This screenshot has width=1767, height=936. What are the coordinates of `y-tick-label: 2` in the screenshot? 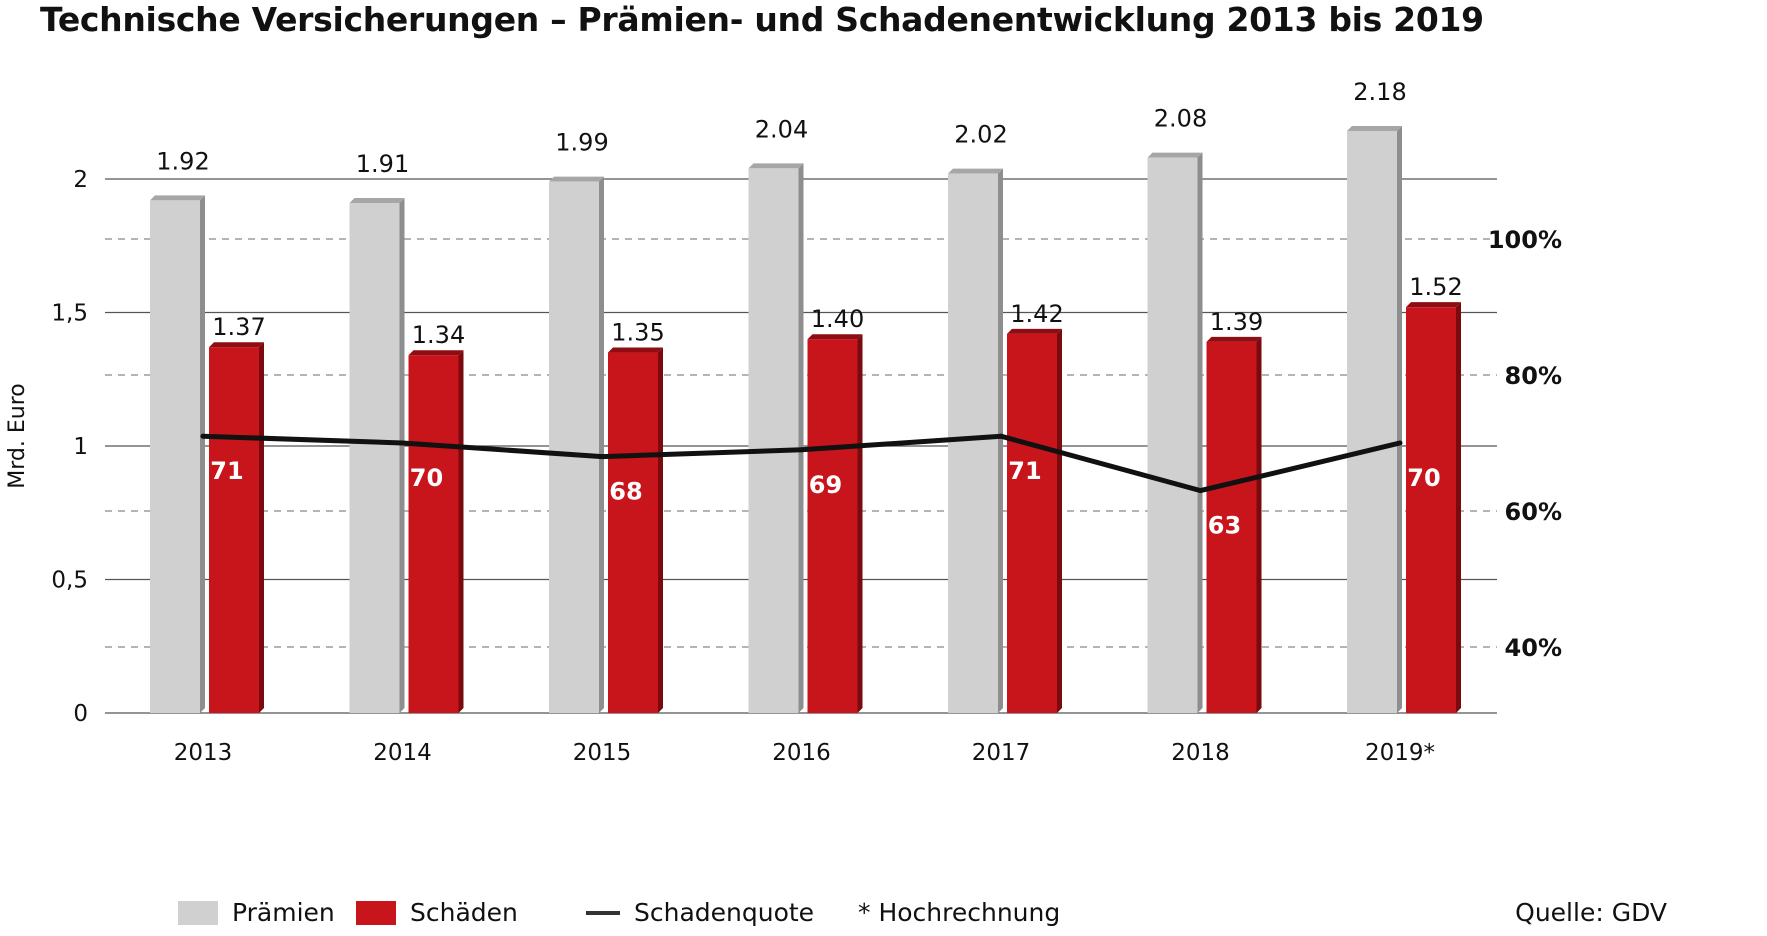 It's located at (80, 180).